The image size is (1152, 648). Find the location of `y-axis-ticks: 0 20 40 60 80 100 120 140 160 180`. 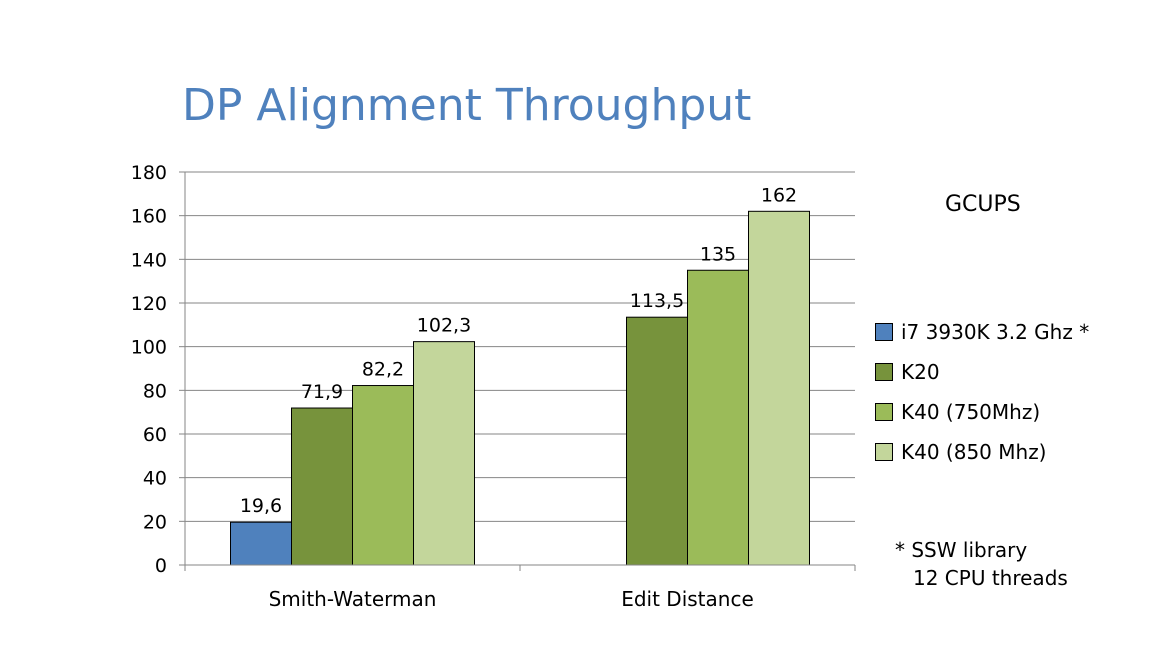

y-axis-ticks: 0 20 40 60 80 100 120 140 160 180 is located at coordinates (158, 369).